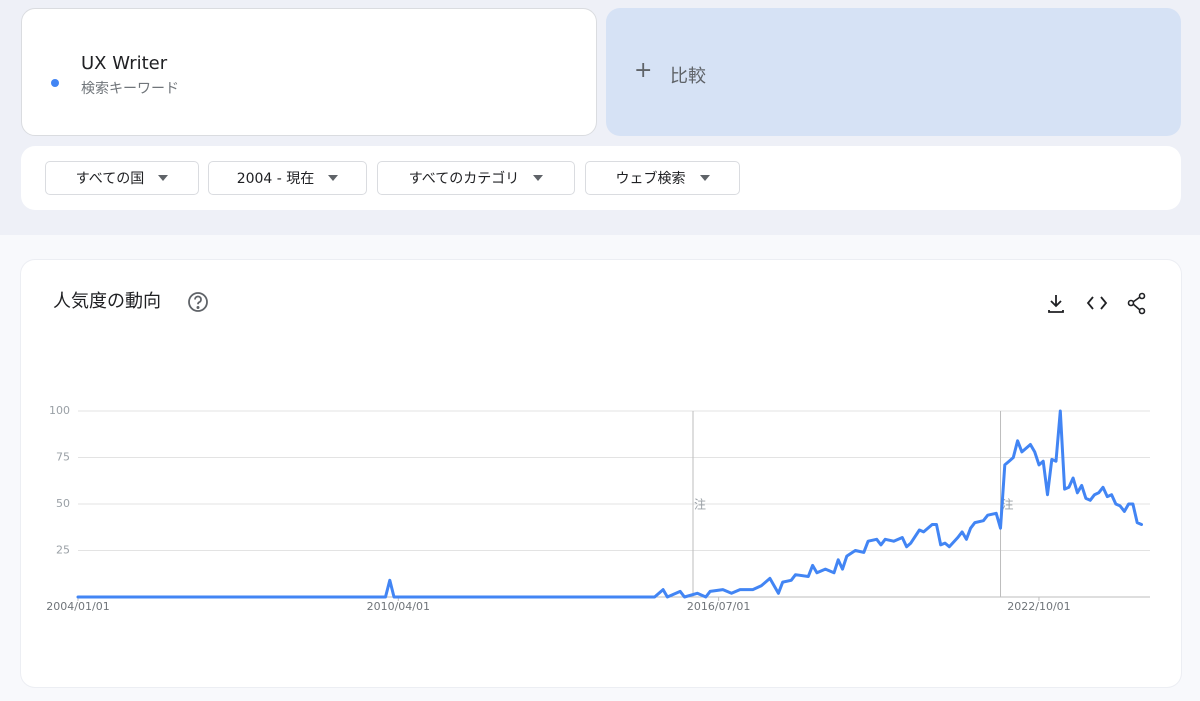 This screenshot has width=1200, height=701. Describe the element at coordinates (688, 76) in the screenshot. I see `compare-label: 比較` at that location.